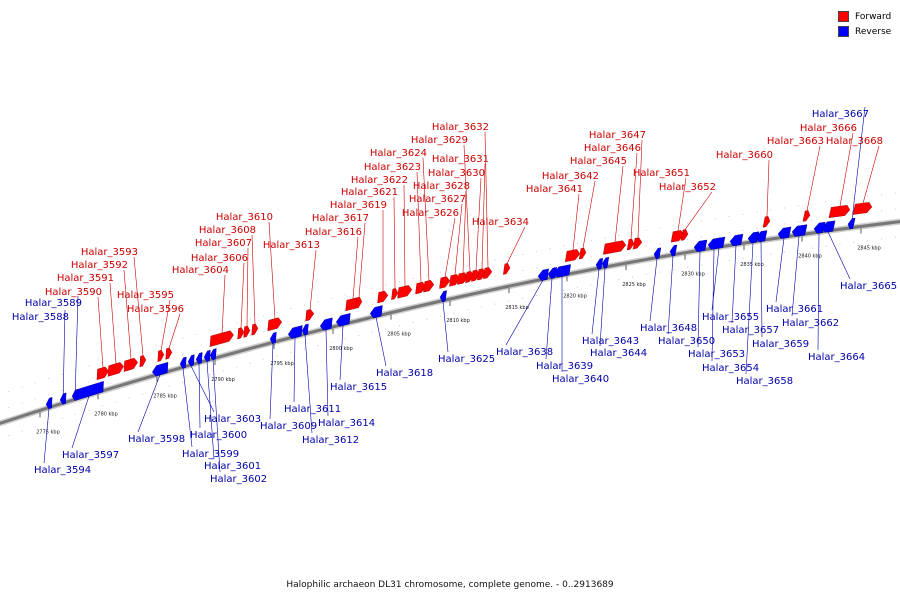  I want to click on gene-label: Halar_3614, so click(346, 423).